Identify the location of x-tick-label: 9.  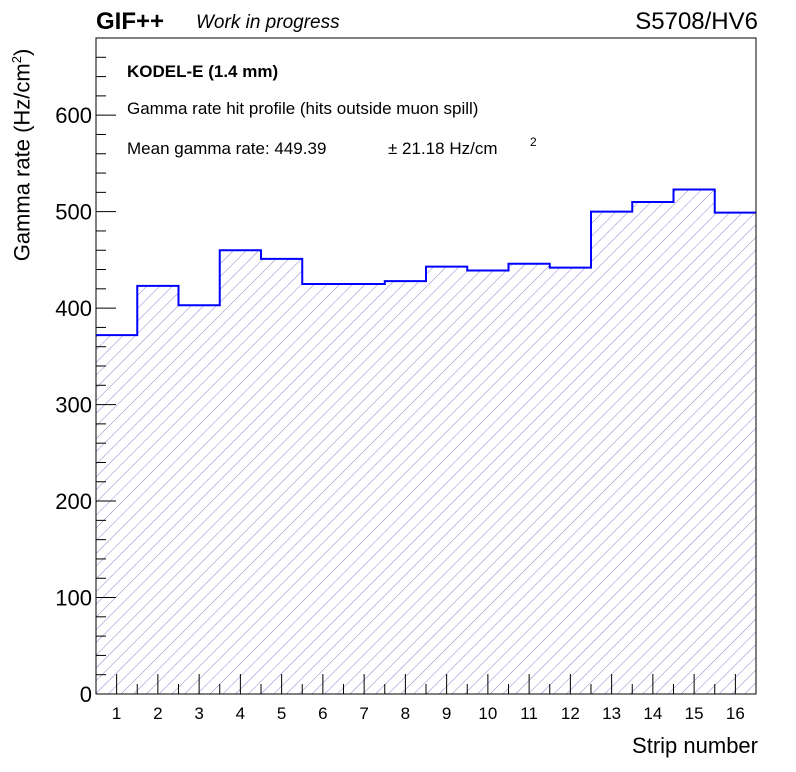
(446, 713).